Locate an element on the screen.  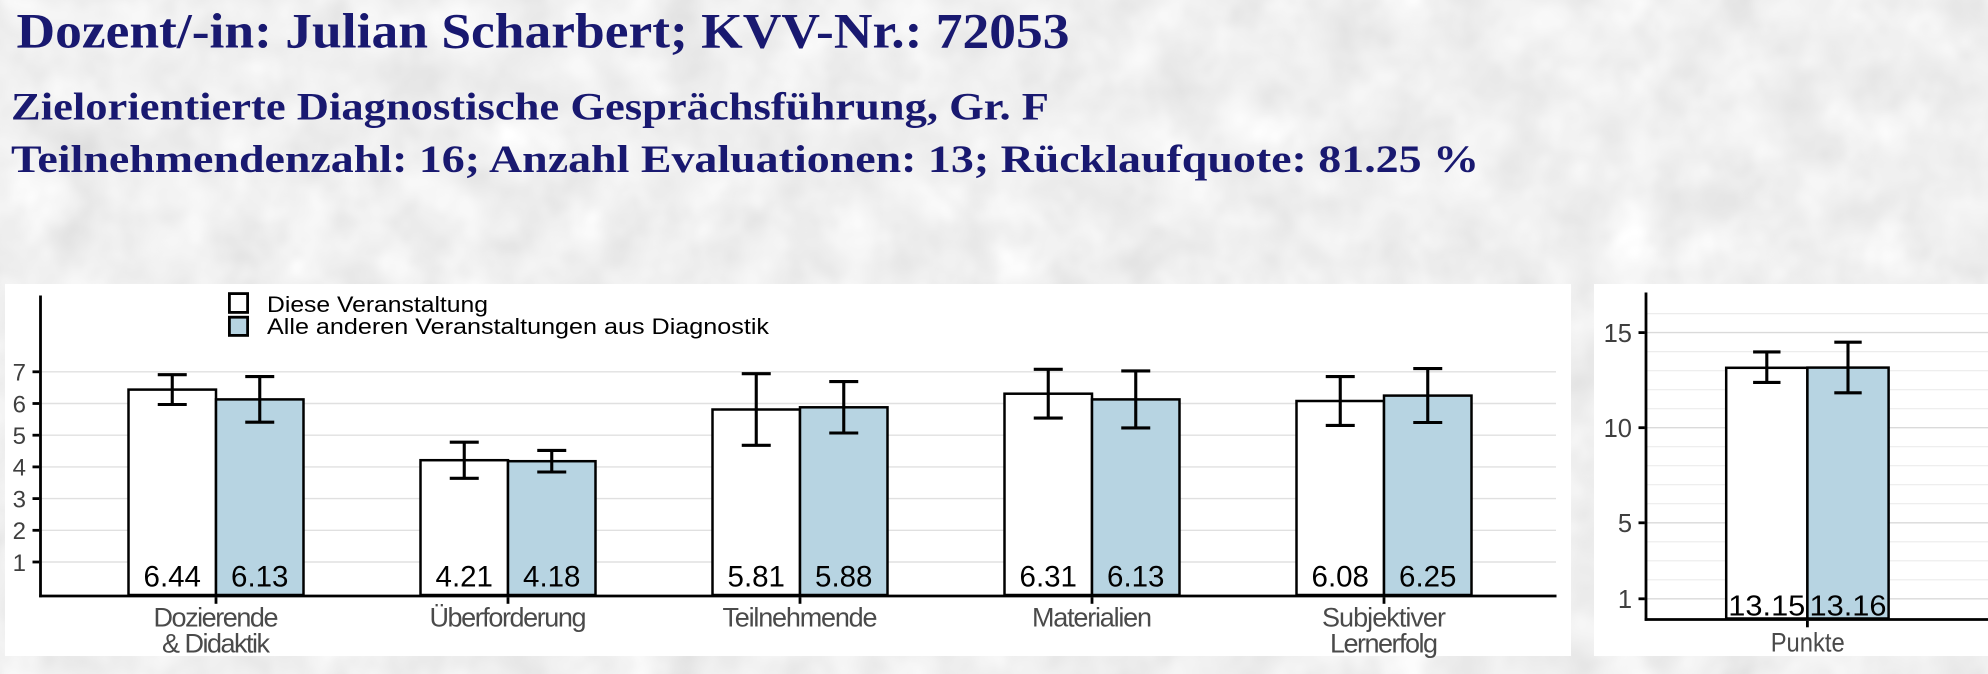
svg-text: 7 is located at coordinates (19, 373).